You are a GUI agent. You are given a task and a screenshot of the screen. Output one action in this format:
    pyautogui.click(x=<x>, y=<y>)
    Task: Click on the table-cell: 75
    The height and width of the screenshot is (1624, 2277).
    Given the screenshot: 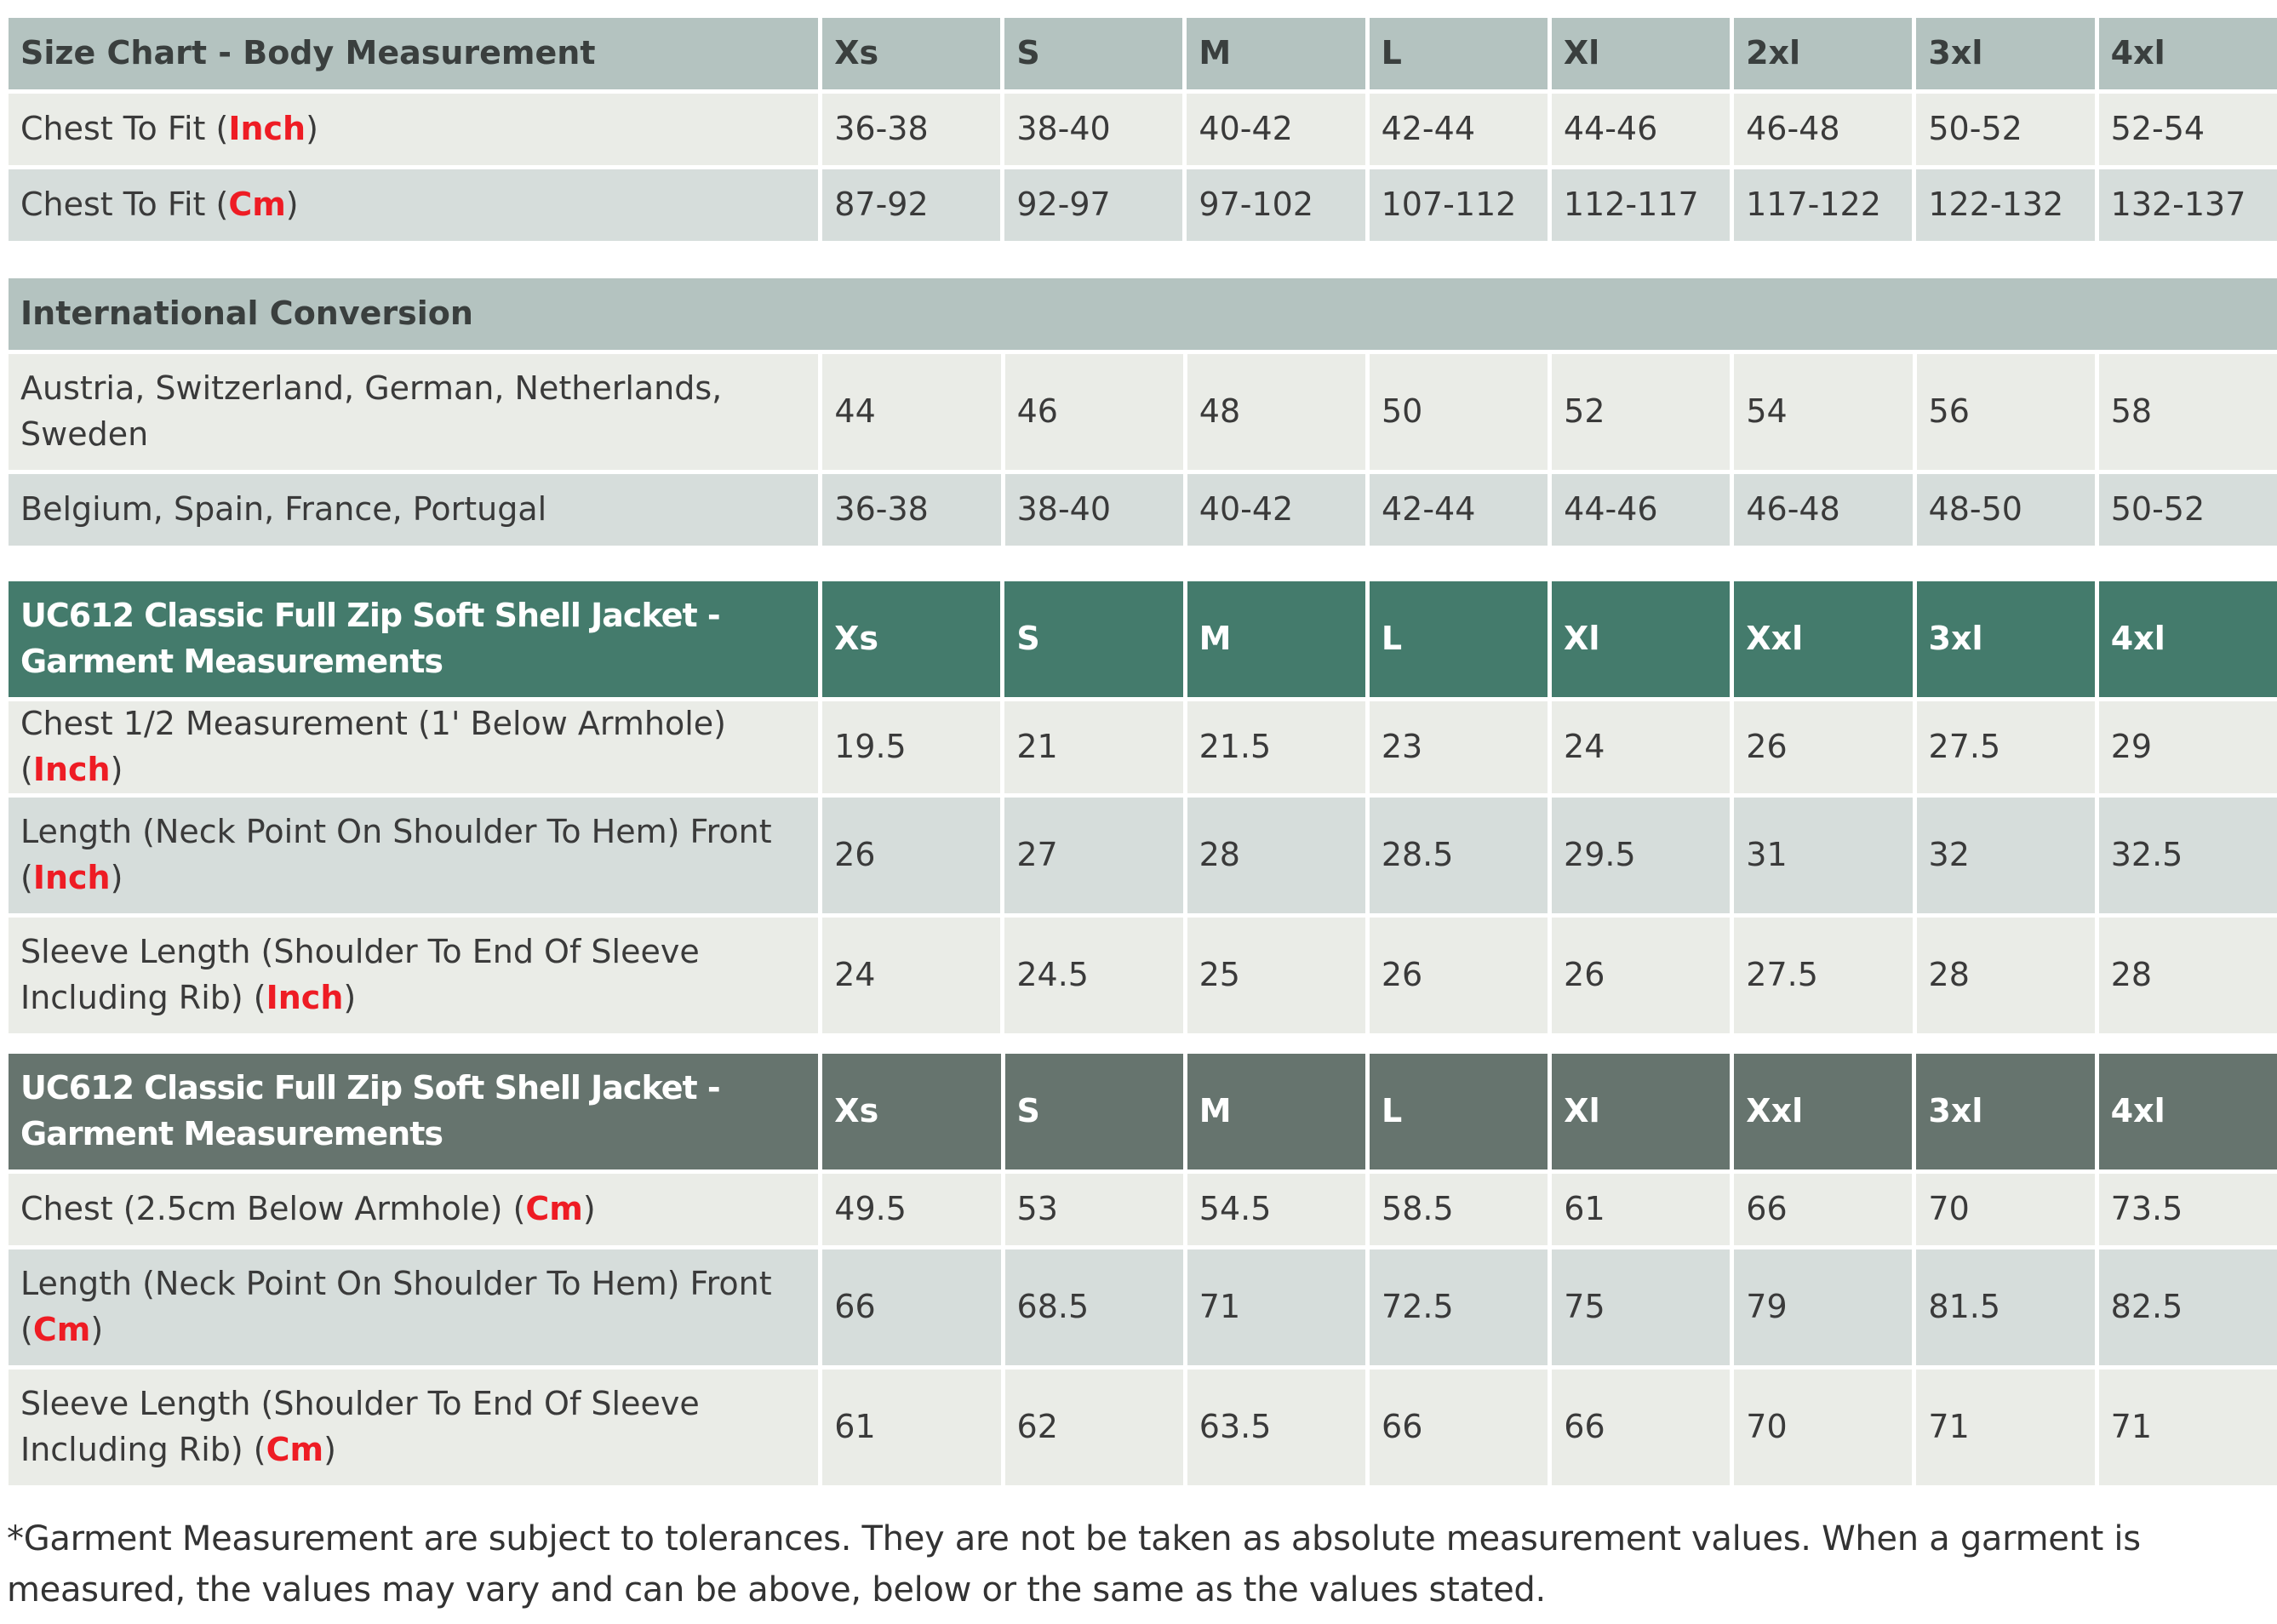 What is the action you would take?
    pyautogui.click(x=1641, y=1307)
    